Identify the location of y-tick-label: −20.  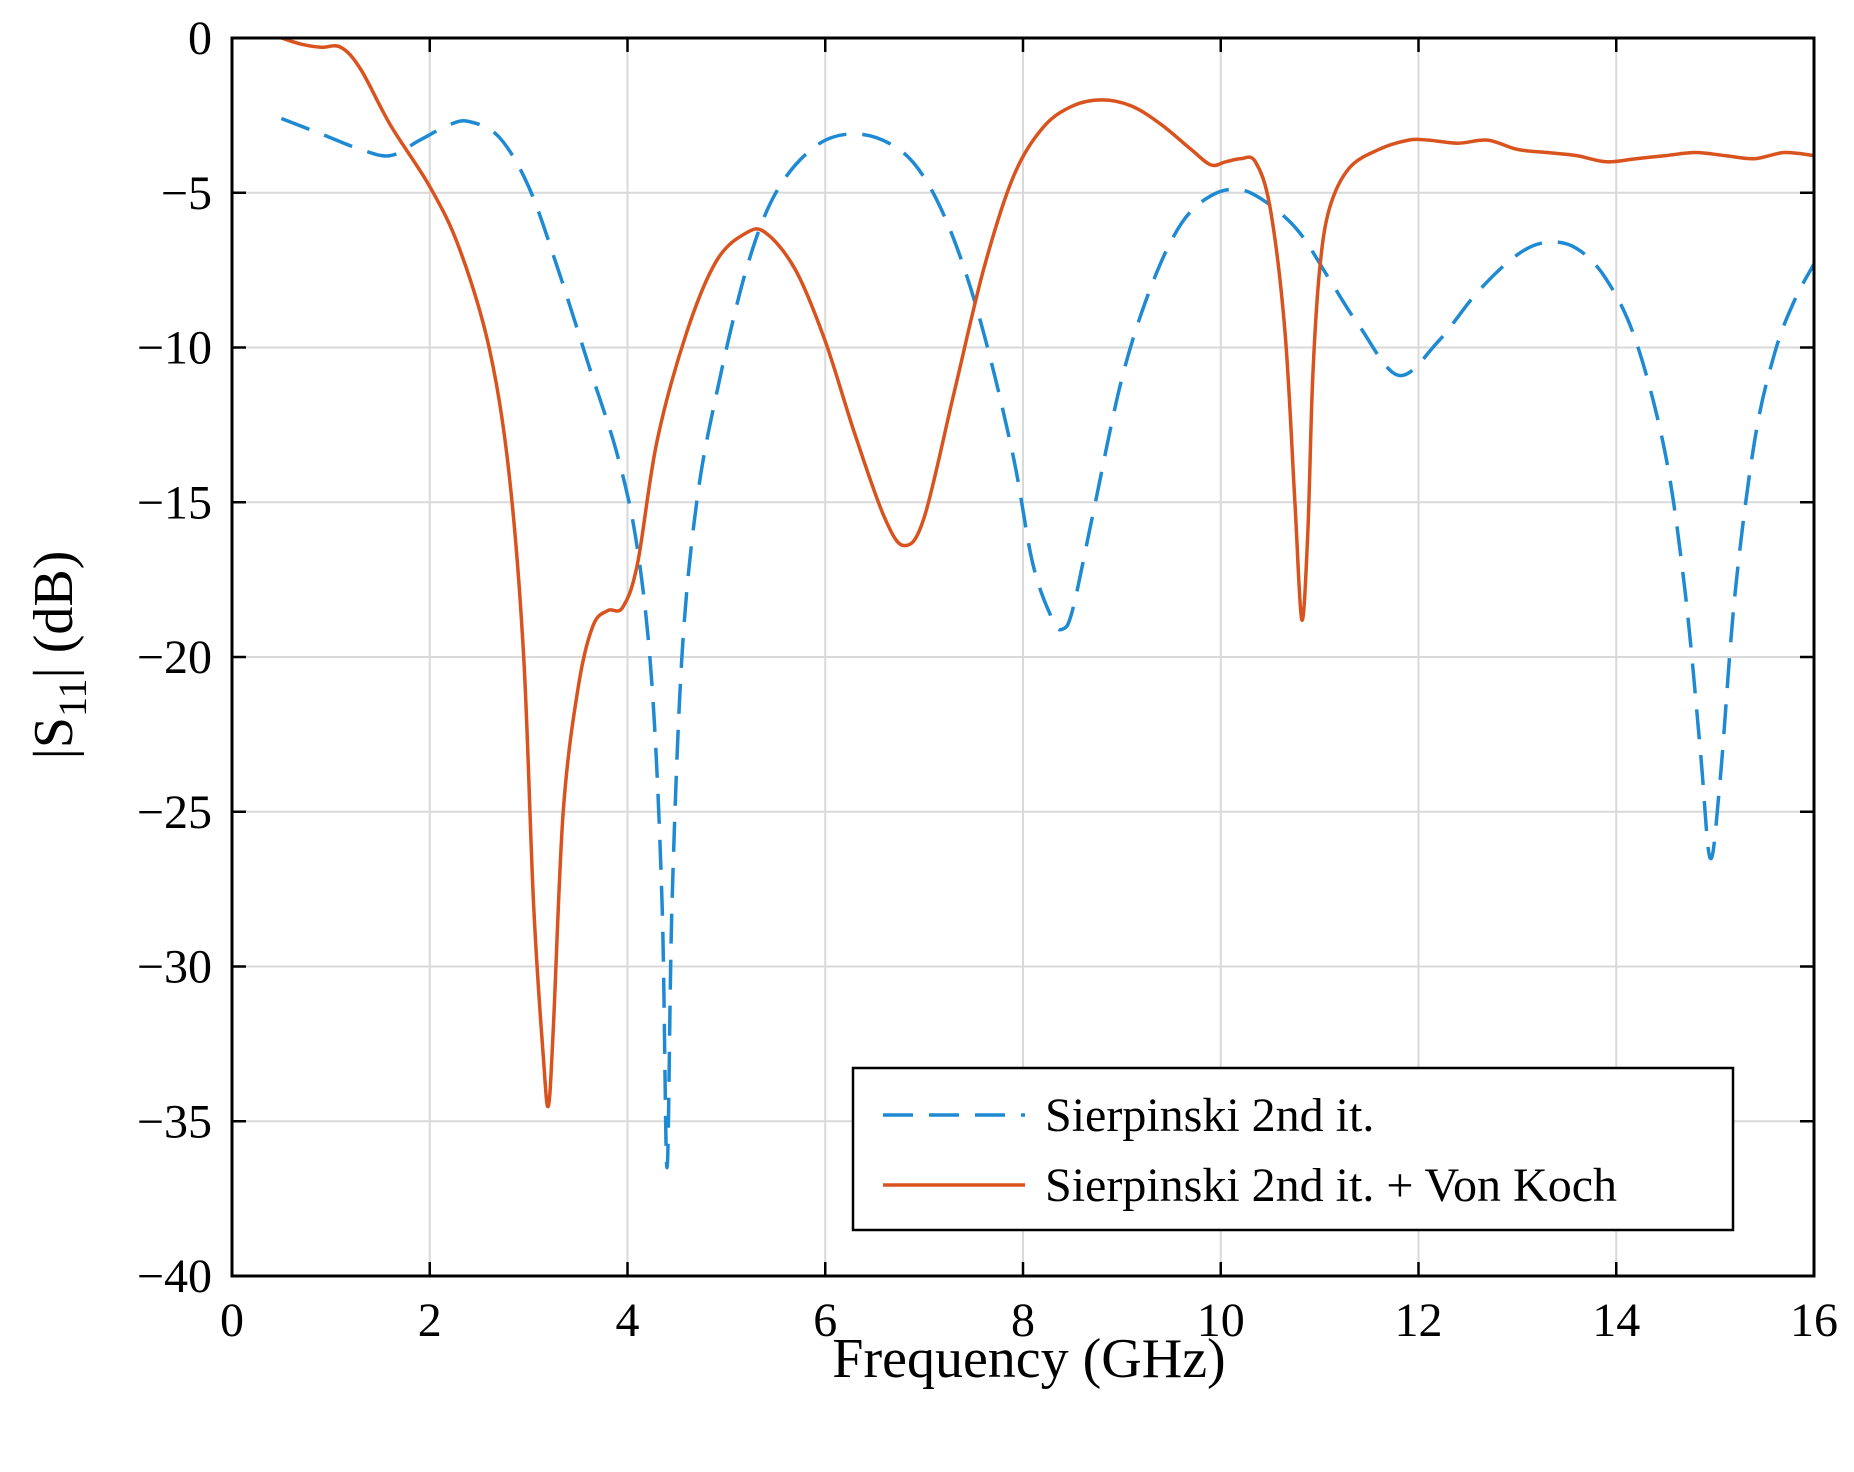
(174, 657).